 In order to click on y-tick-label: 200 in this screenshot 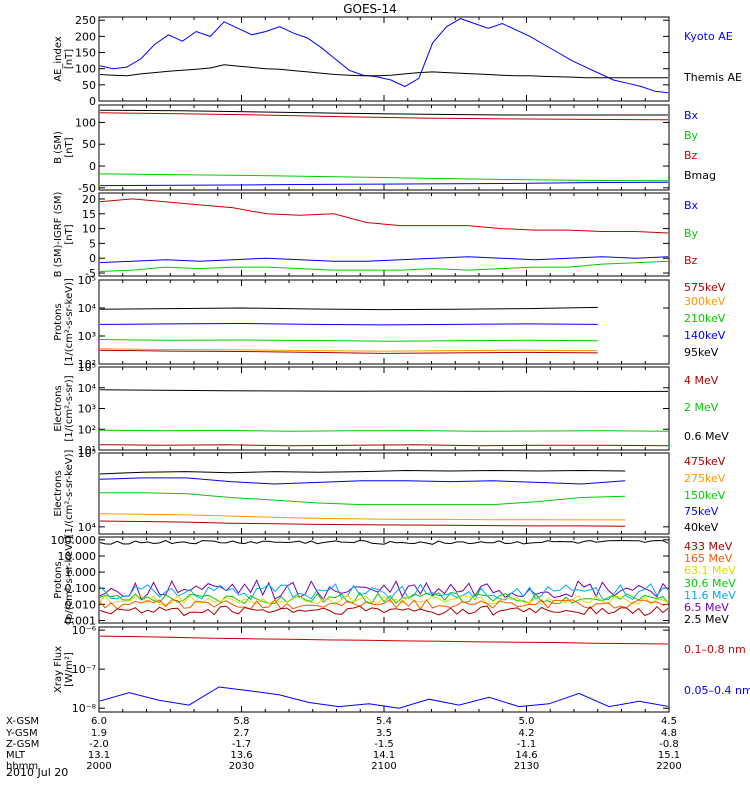, I will do `click(85, 36)`.